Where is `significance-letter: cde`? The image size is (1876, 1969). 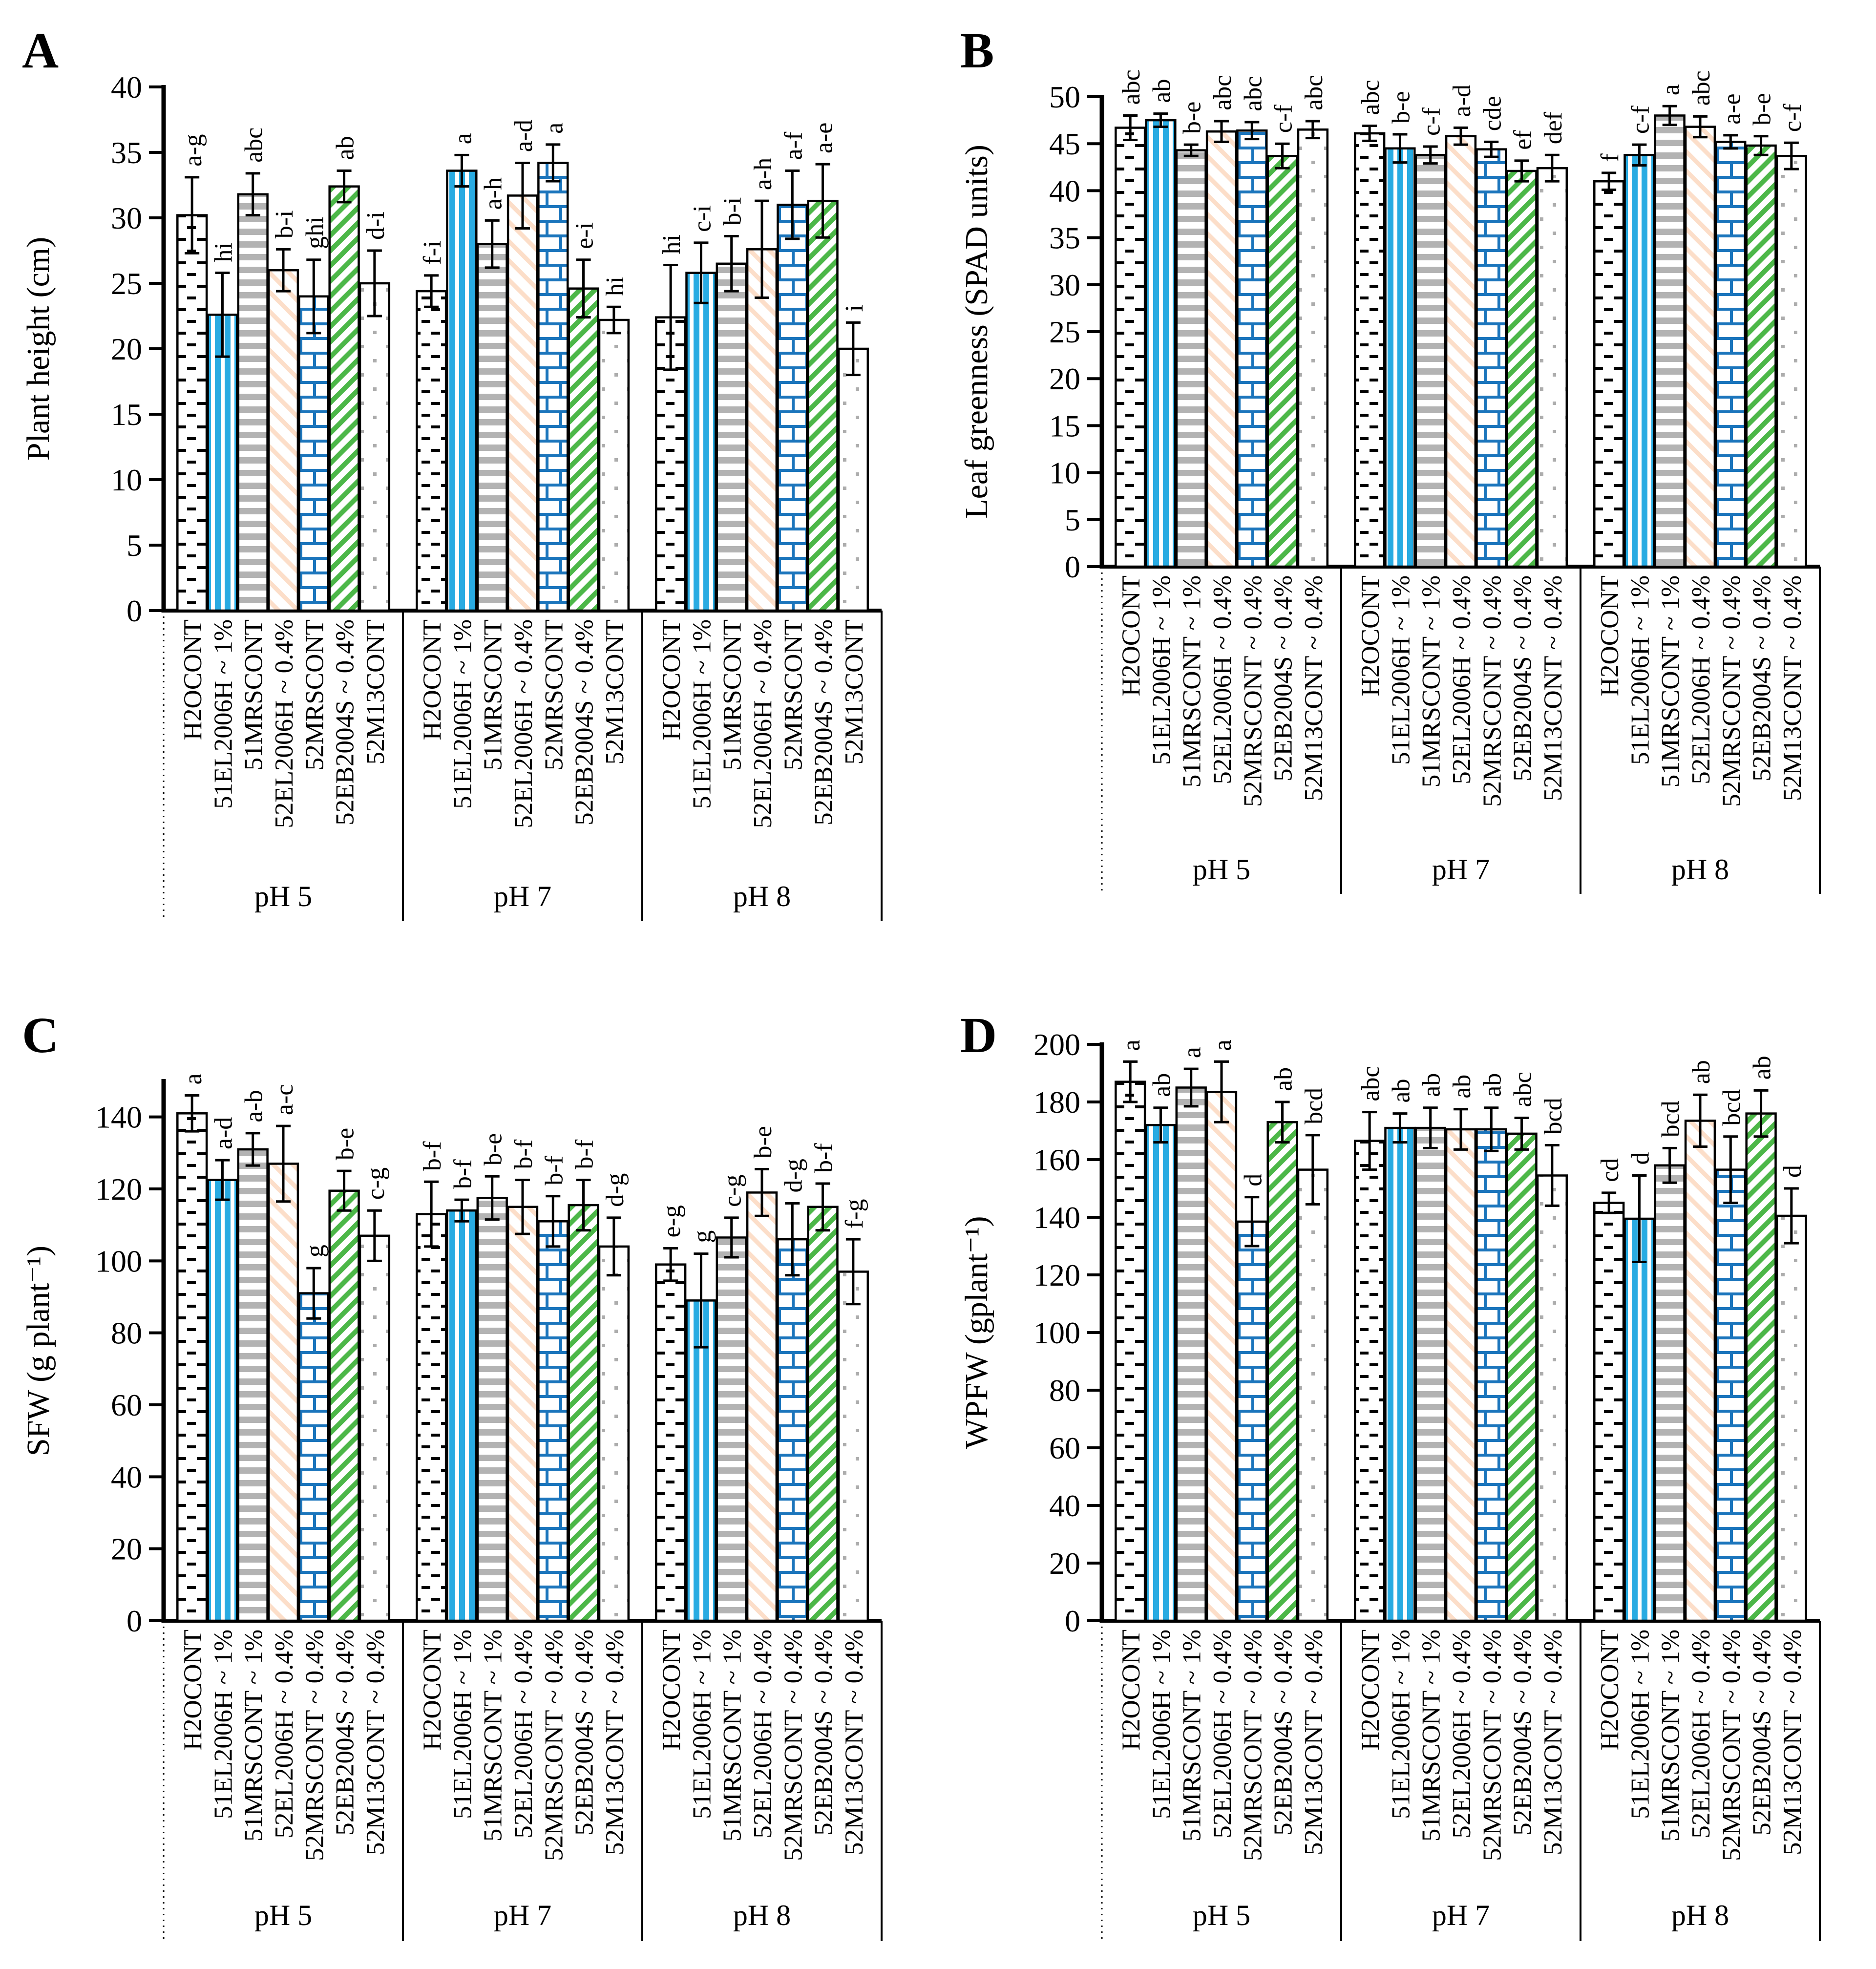 significance-letter: cde is located at coordinates (1492, 113).